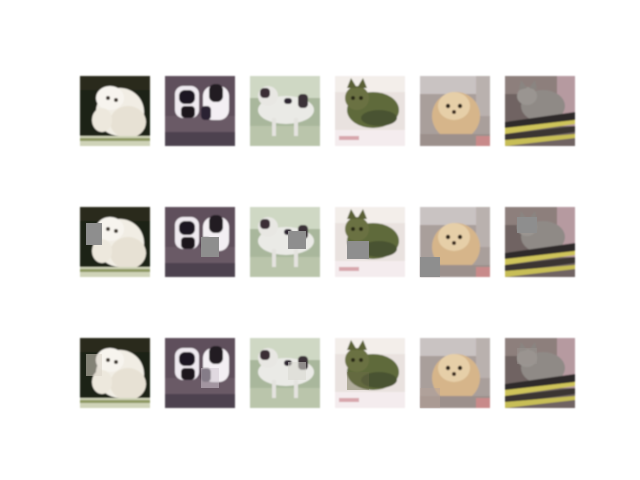 The image size is (640, 480). Describe the element at coordinates (370, 242) in the screenshot. I see `tile-tabby-cat-masked` at that location.